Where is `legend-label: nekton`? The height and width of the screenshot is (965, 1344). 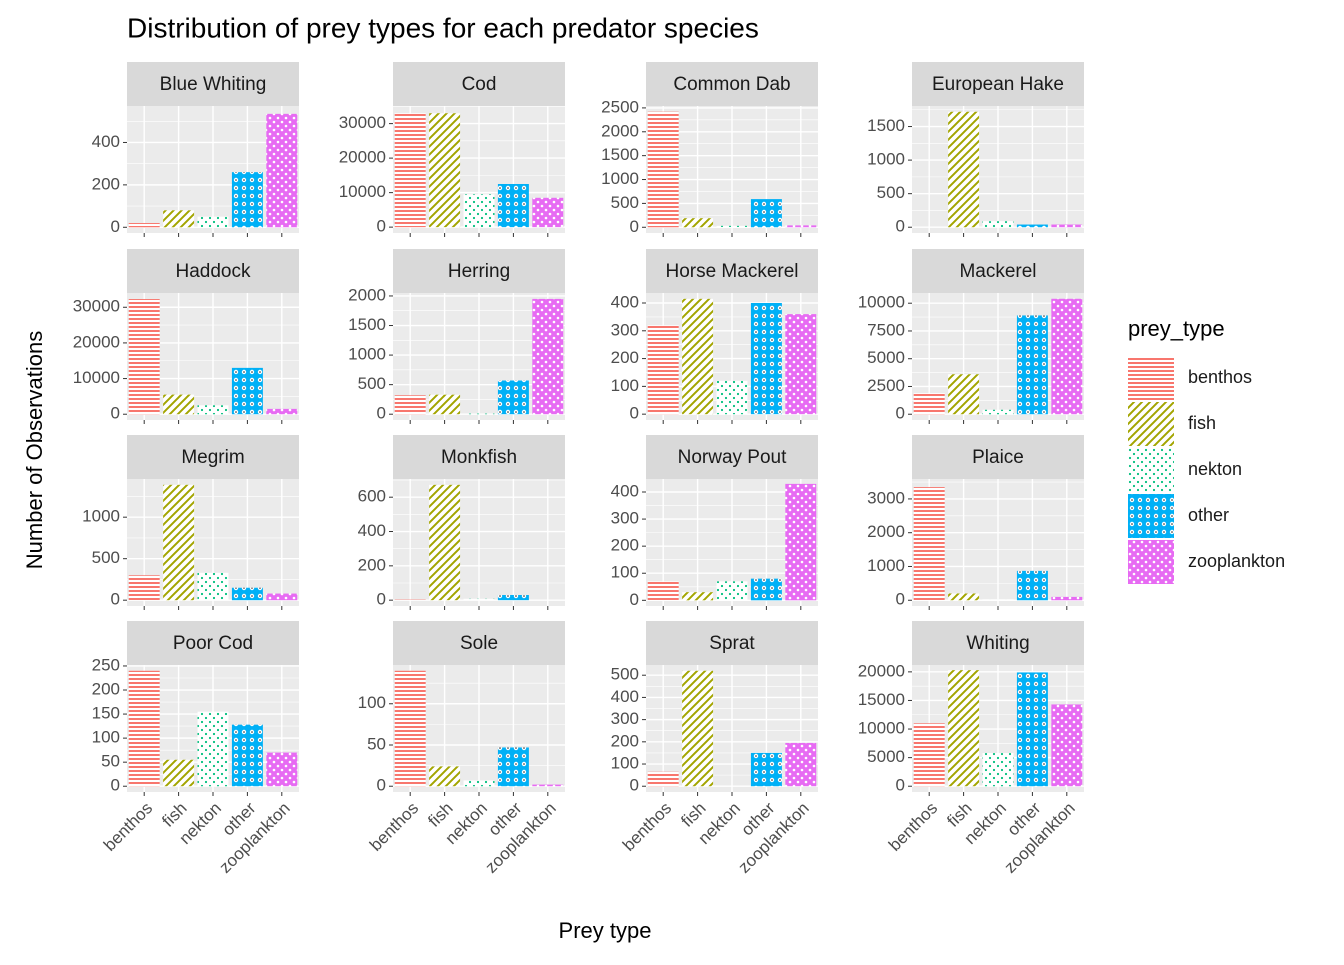
legend-label: nekton is located at coordinates (1215, 469).